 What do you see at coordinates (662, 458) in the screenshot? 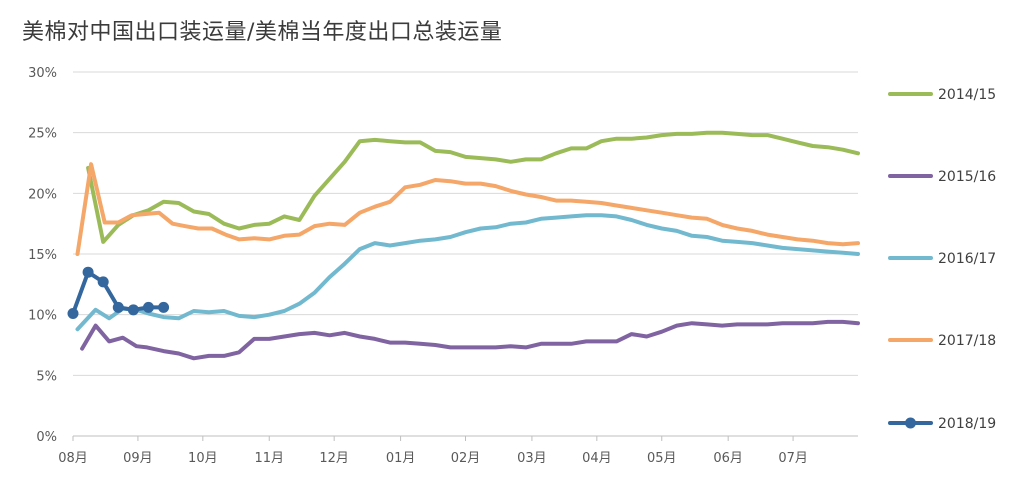
I see `x-tick-label: 05月` at bounding box center [662, 458].